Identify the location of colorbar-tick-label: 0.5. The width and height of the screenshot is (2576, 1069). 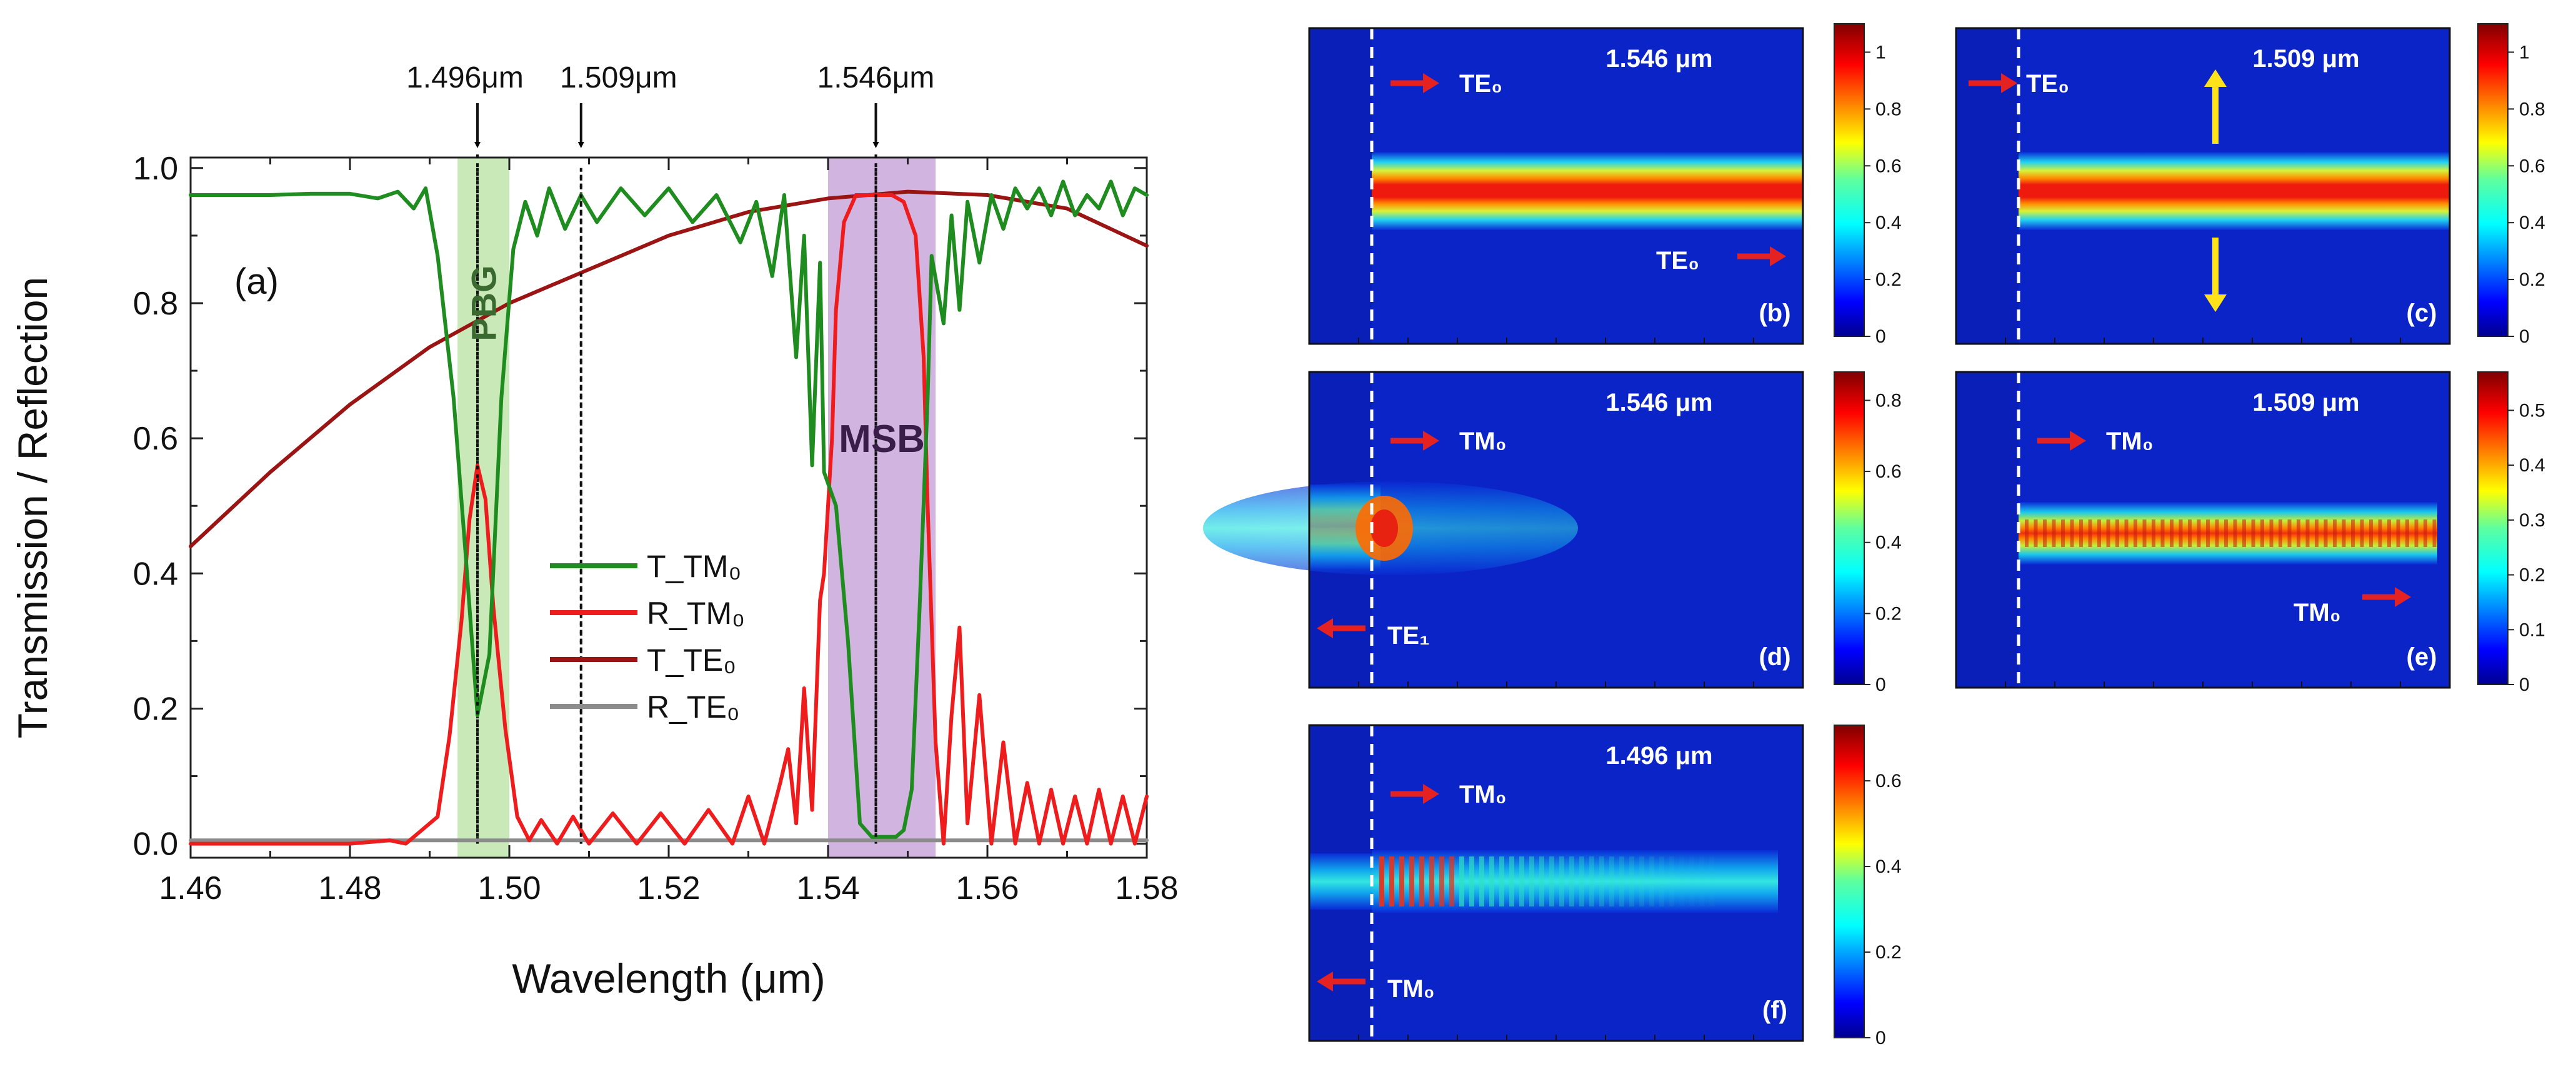
(2532, 410).